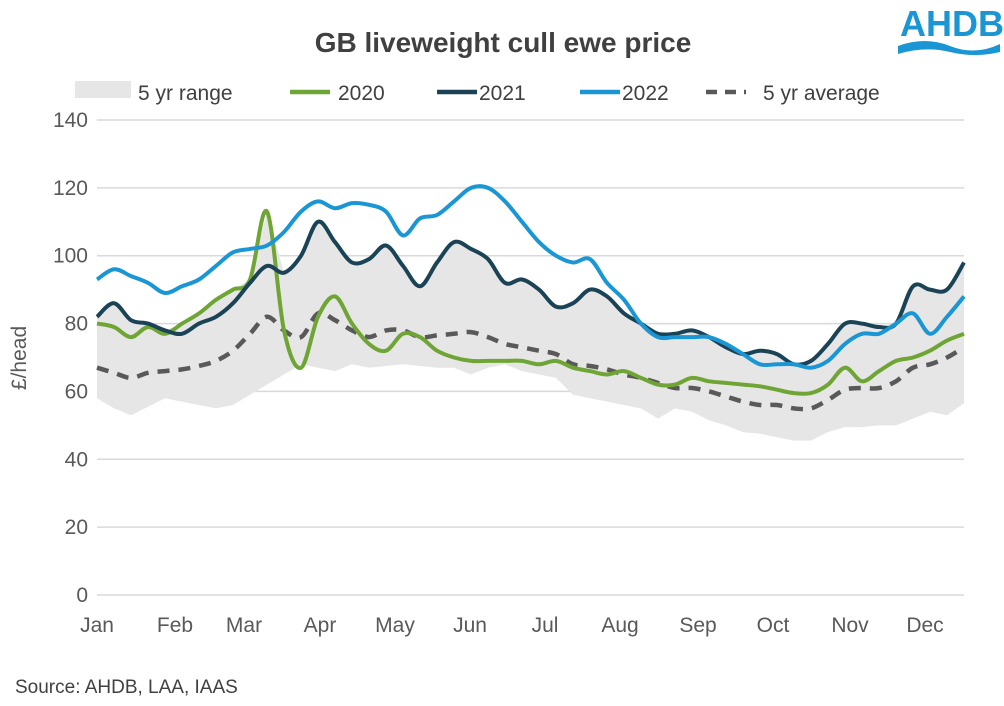 The width and height of the screenshot is (1004, 706). I want to click on x-tick-label: Mar, so click(244, 625).